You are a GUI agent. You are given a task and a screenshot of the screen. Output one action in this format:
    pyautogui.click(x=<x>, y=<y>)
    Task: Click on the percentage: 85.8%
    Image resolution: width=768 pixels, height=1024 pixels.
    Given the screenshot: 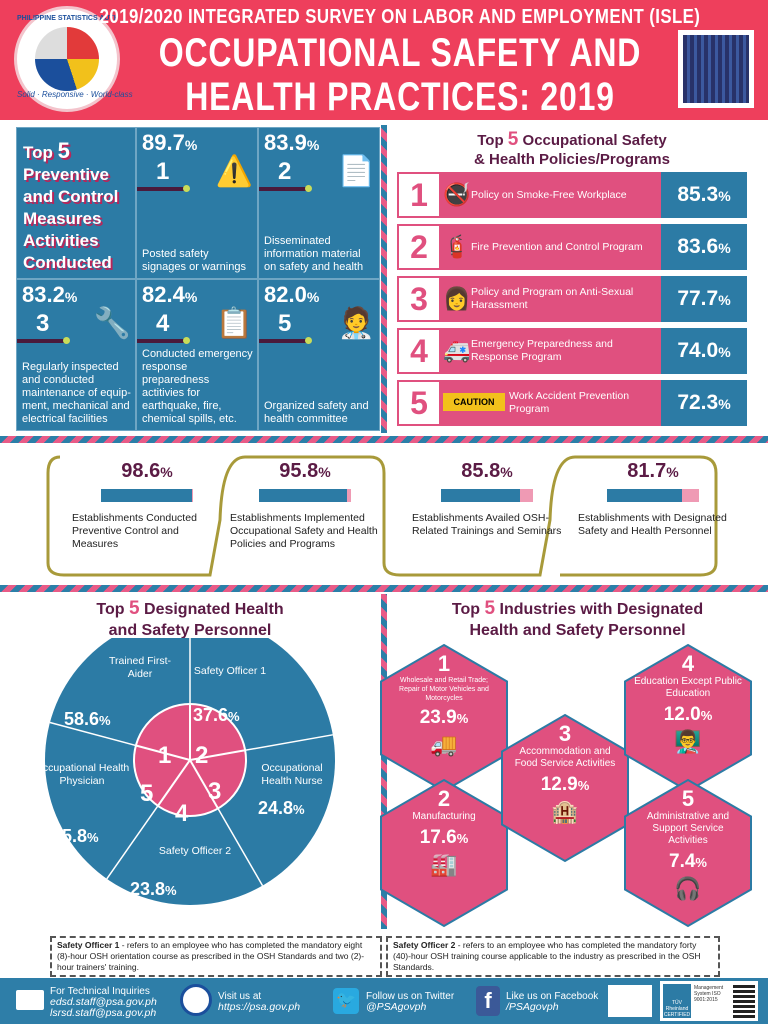 What is the action you would take?
    pyautogui.click(x=487, y=471)
    